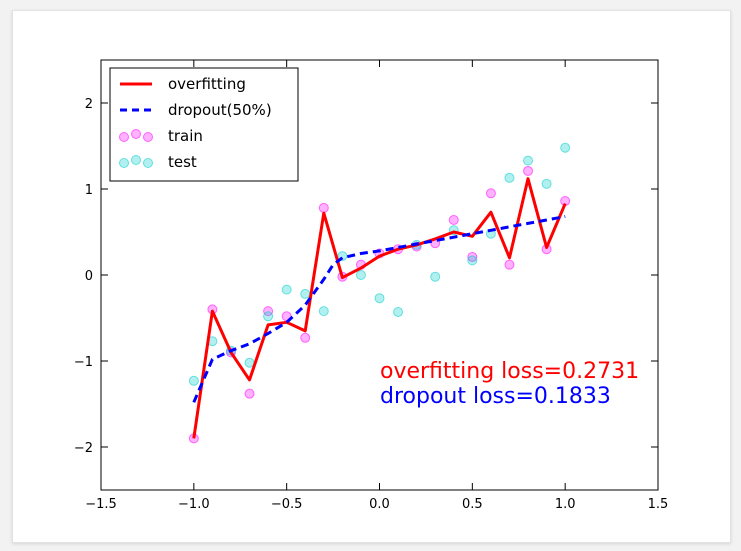  Describe the element at coordinates (101, 504) in the screenshot. I see `x-tick-label: −1.5` at that location.